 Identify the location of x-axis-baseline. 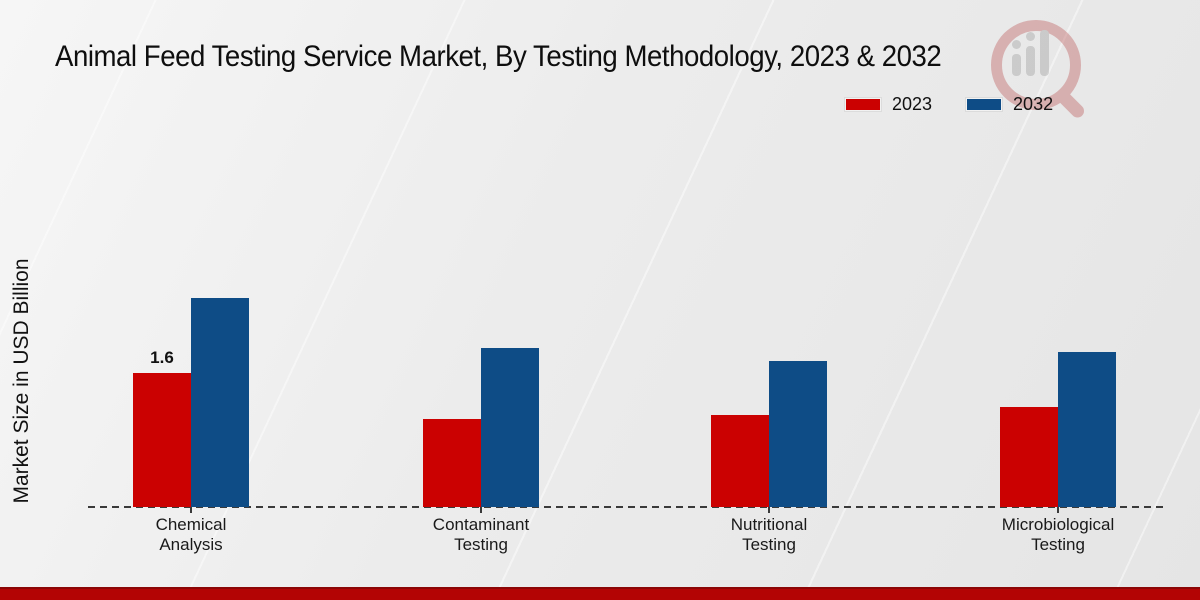
(626, 507).